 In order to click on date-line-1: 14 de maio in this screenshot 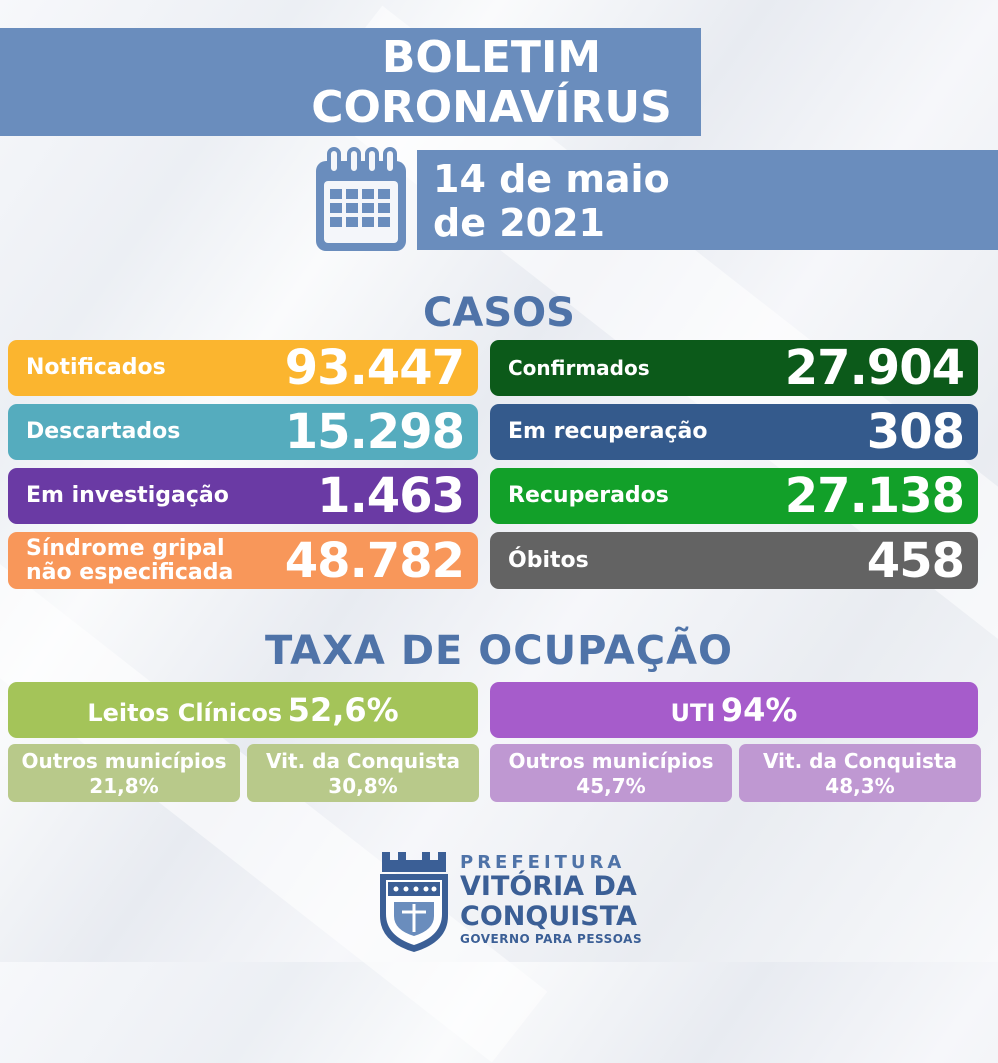, I will do `click(551, 179)`.